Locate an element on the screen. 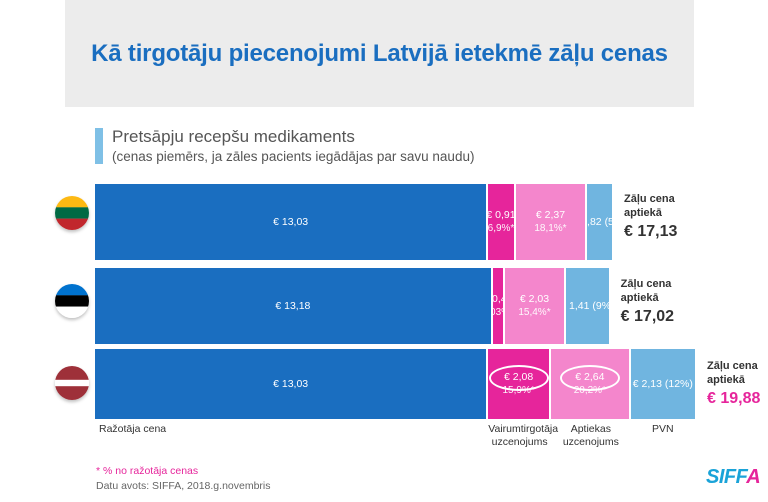 Image resolution: width=768 pixels, height=502 pixels. bar-segment-wholesale: € 0,40 3,03%* is located at coordinates (498, 306).